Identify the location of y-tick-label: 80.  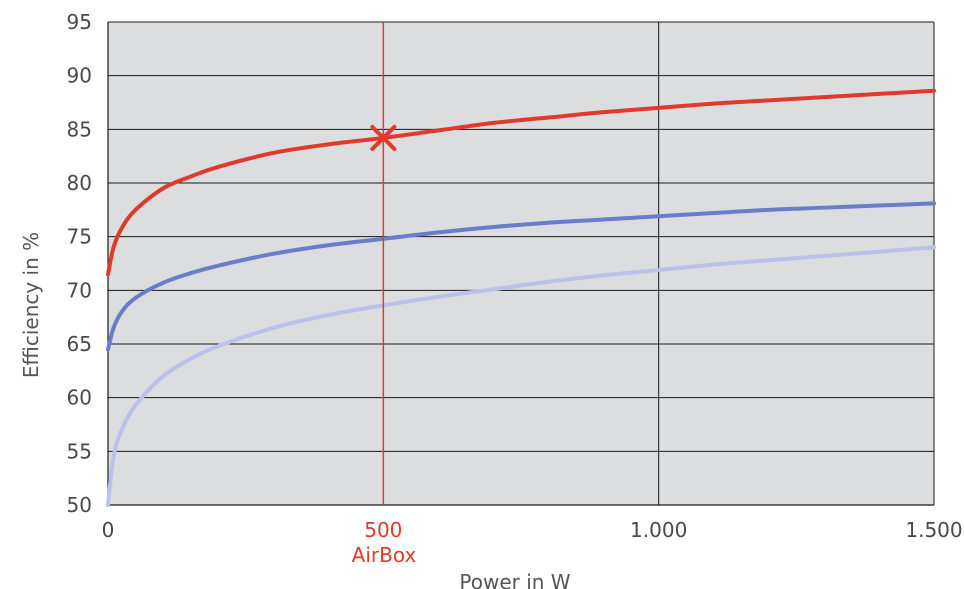
(79, 183).